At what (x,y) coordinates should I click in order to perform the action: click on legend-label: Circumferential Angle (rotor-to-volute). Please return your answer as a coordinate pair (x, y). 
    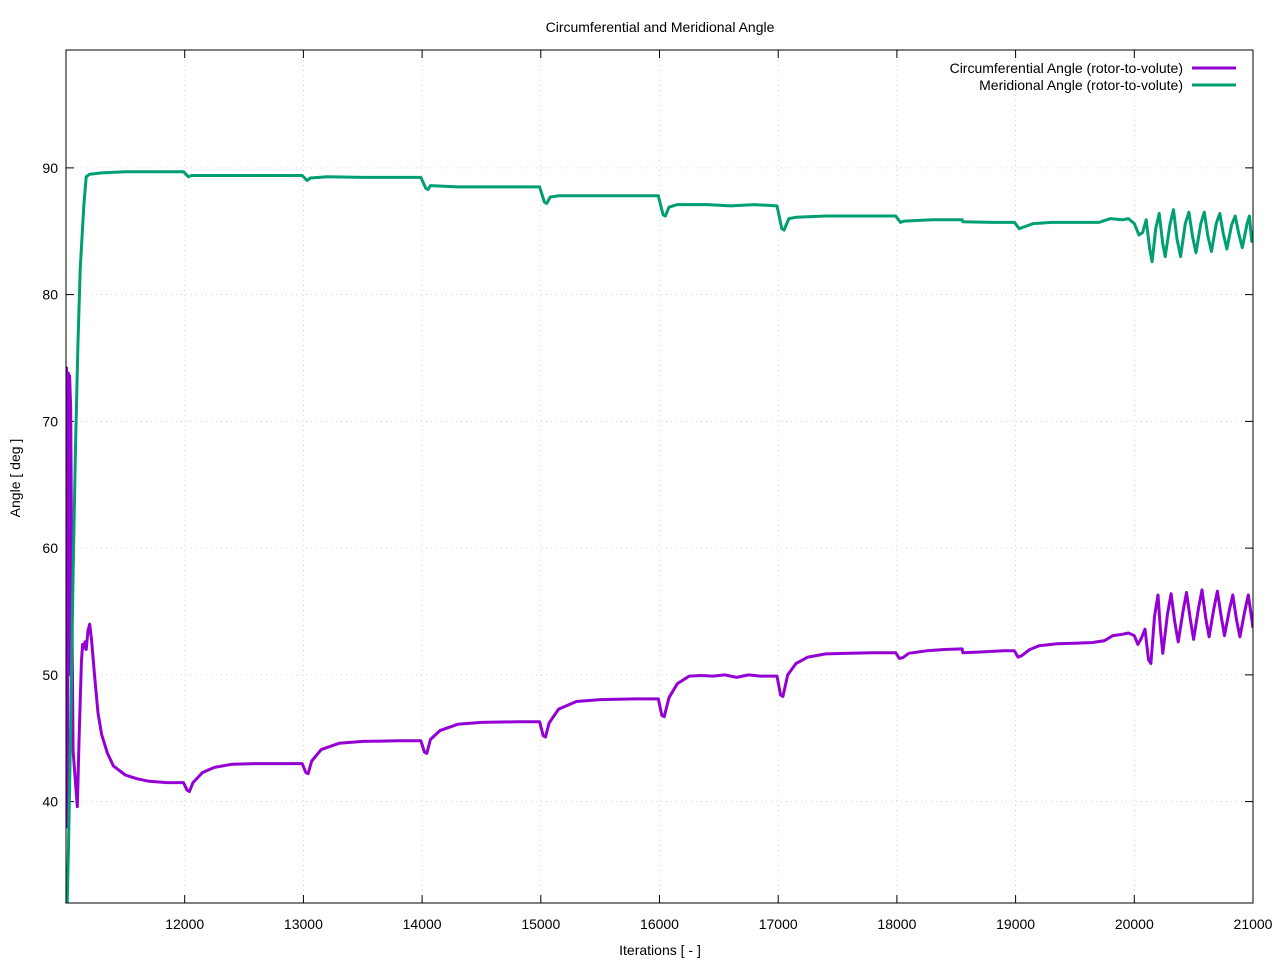
    Looking at the image, I should click on (1066, 68).